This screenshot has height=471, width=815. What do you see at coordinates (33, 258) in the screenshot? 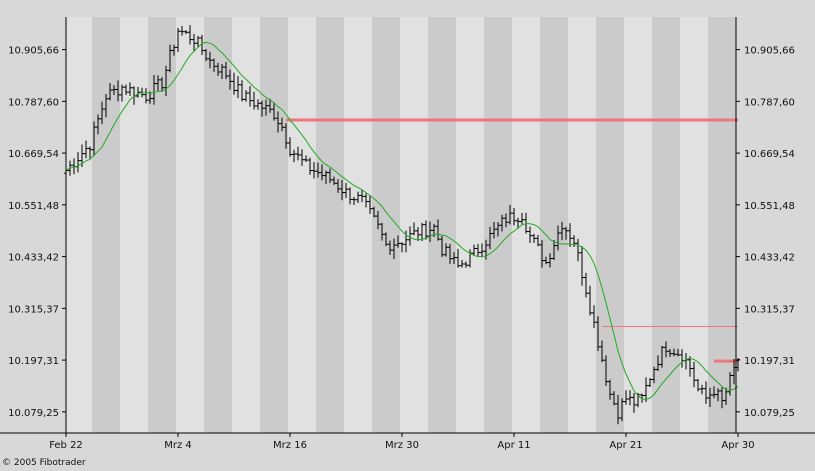
I see `y-tick-label-left: 10.433,42` at bounding box center [33, 258].